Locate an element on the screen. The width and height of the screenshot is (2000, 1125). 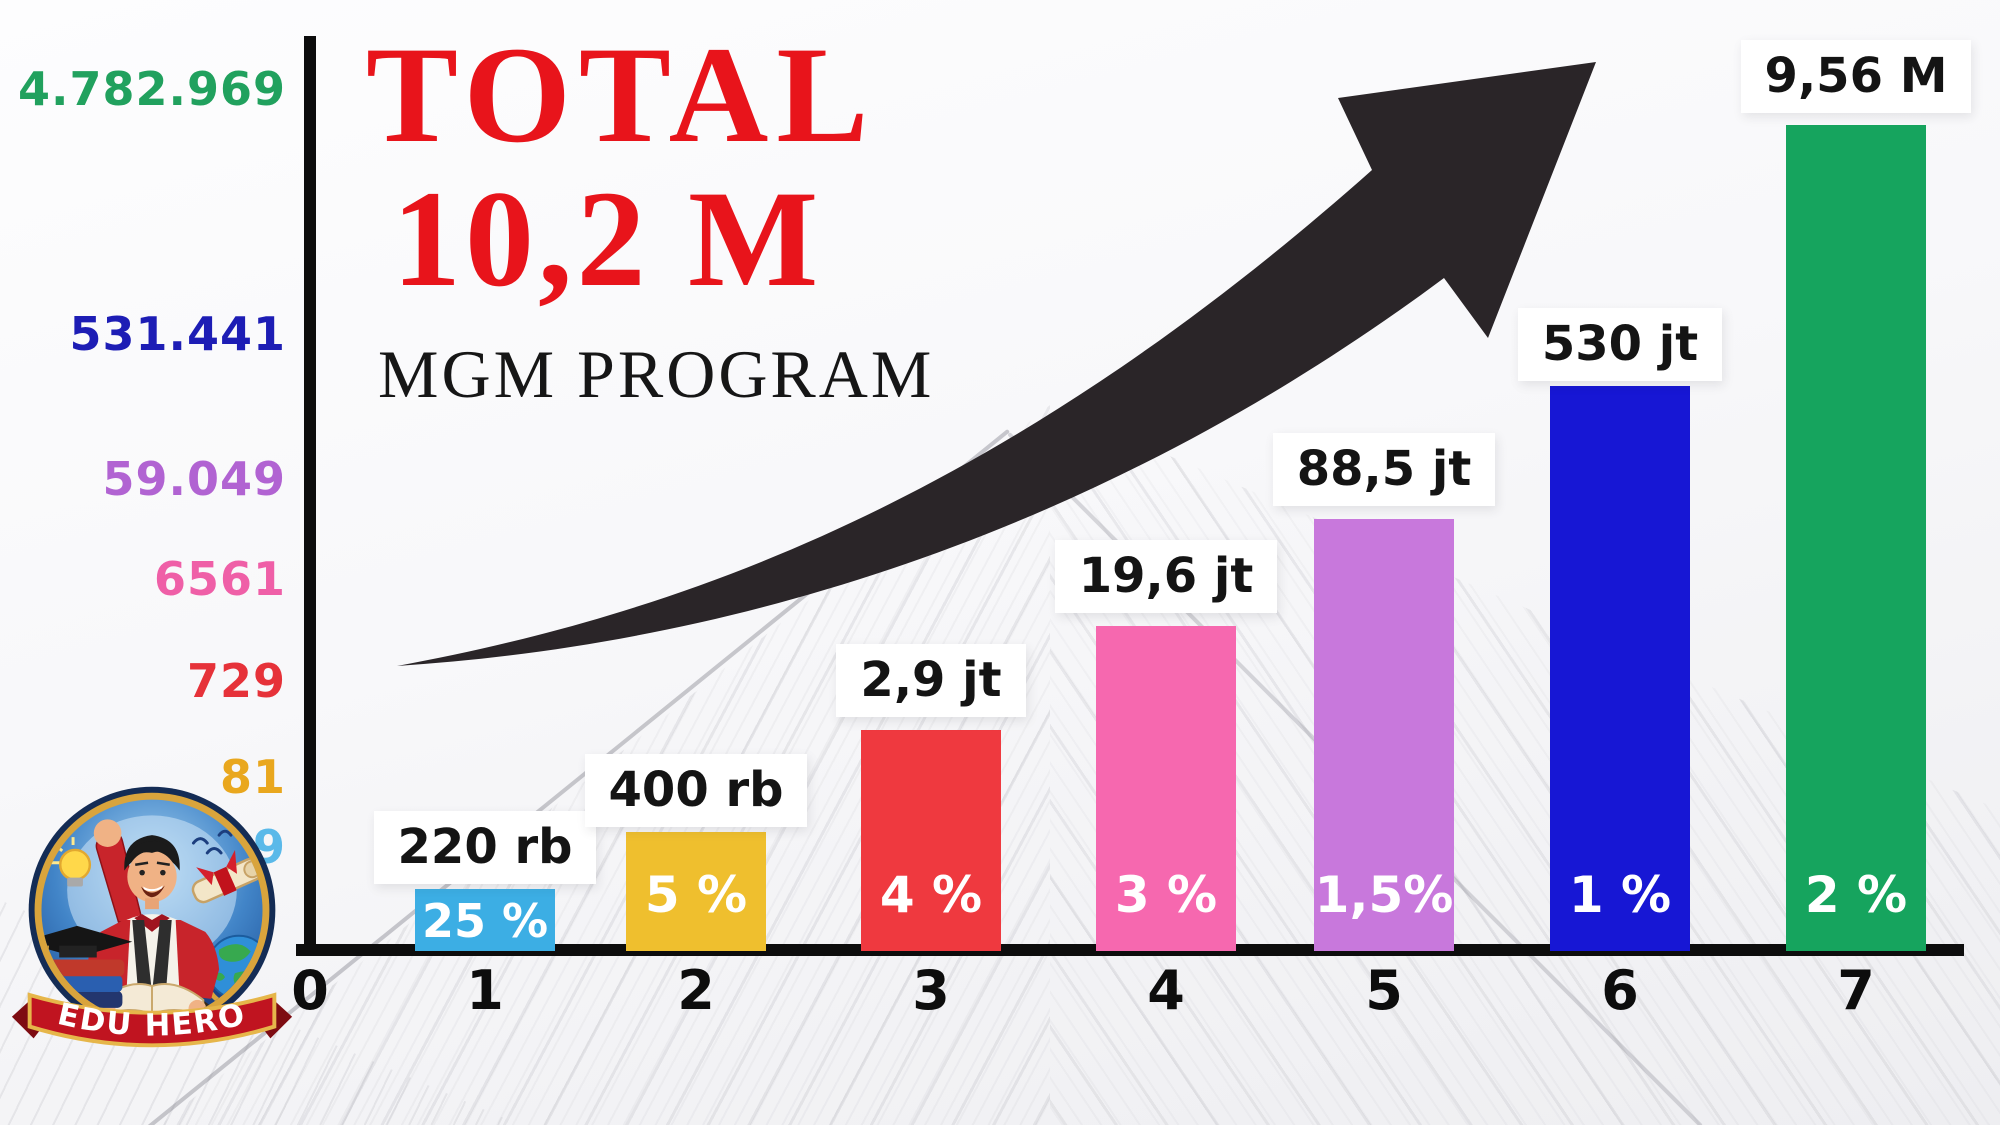
bar-5-value-box: 88,5 jt is located at coordinates (1384, 470).